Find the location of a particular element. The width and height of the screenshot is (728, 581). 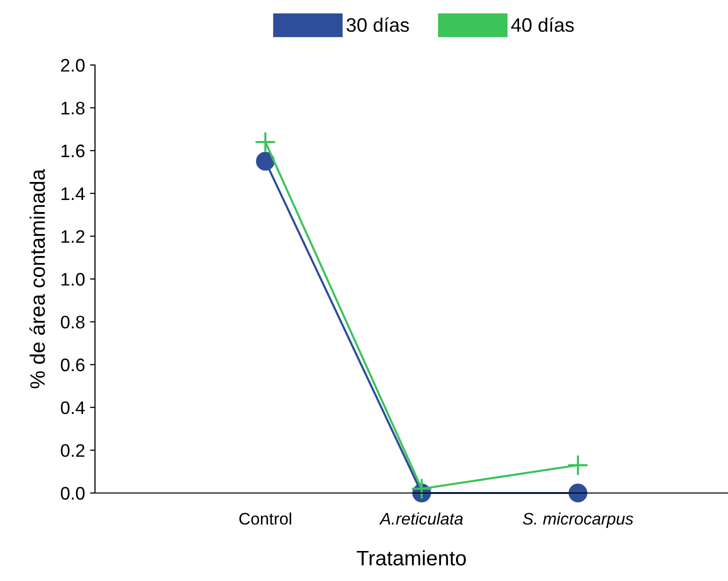

x-tick-label: Control is located at coordinates (265, 518).